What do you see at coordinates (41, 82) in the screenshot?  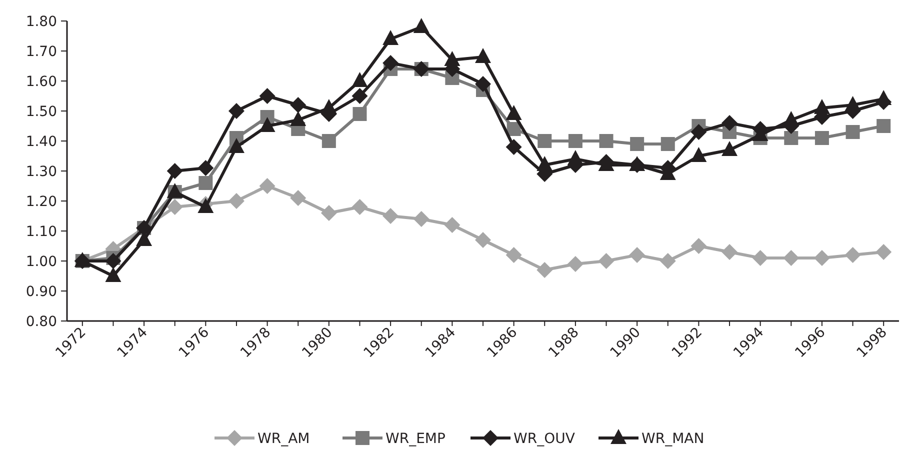 I see `y-tick-label: 1.60` at bounding box center [41, 82].